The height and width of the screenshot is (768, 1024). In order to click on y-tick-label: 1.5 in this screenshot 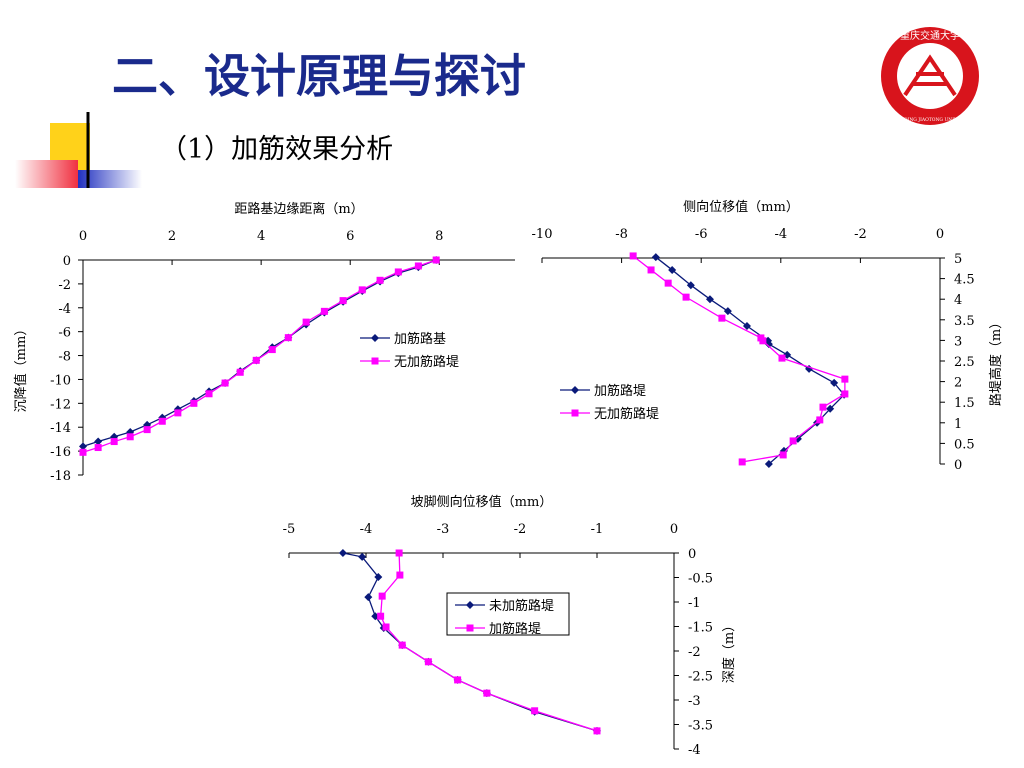, I will do `click(964, 403)`.